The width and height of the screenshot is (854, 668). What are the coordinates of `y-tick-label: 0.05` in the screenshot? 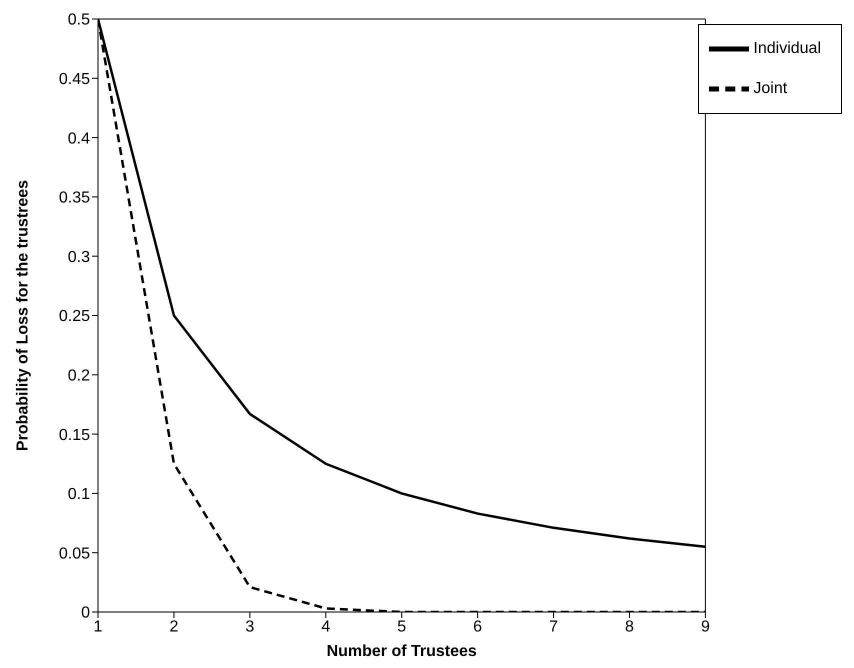 It's located at (74, 553).